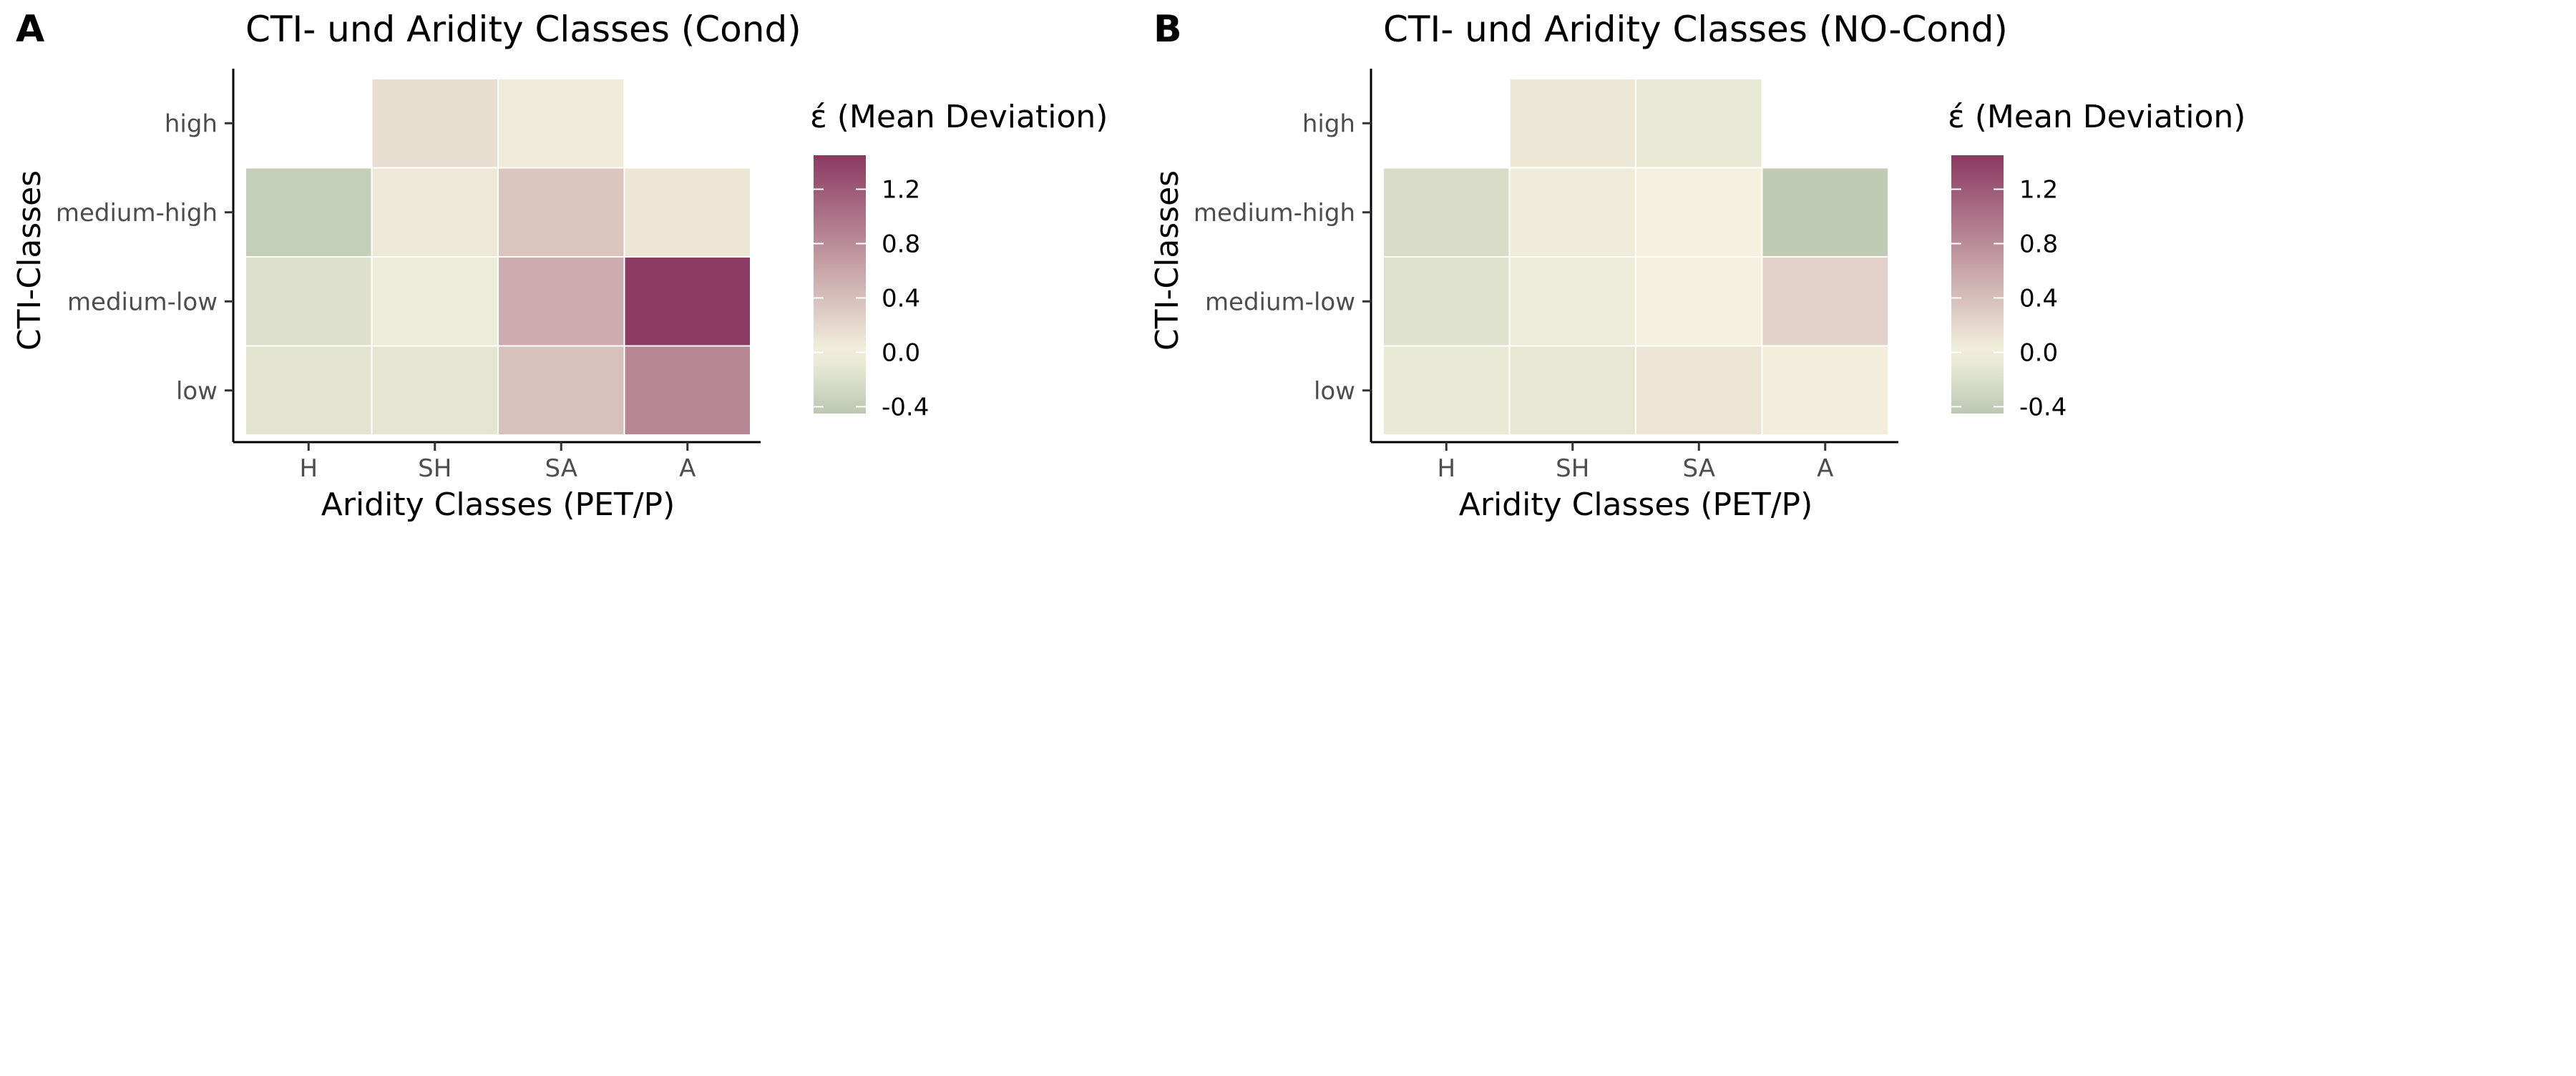  I want to click on panel-tag: B, so click(1167, 30).